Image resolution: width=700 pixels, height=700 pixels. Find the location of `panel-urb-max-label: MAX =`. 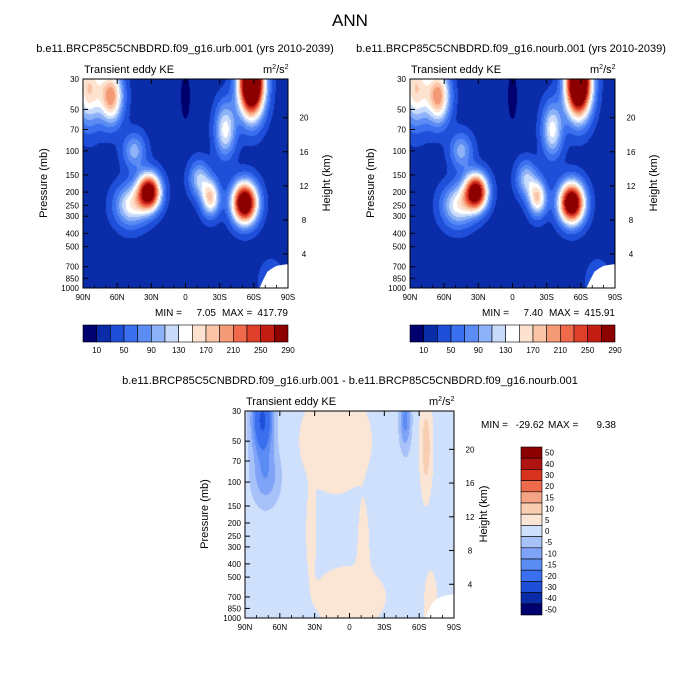

panel-urb-max-label: MAX = is located at coordinates (237, 313).